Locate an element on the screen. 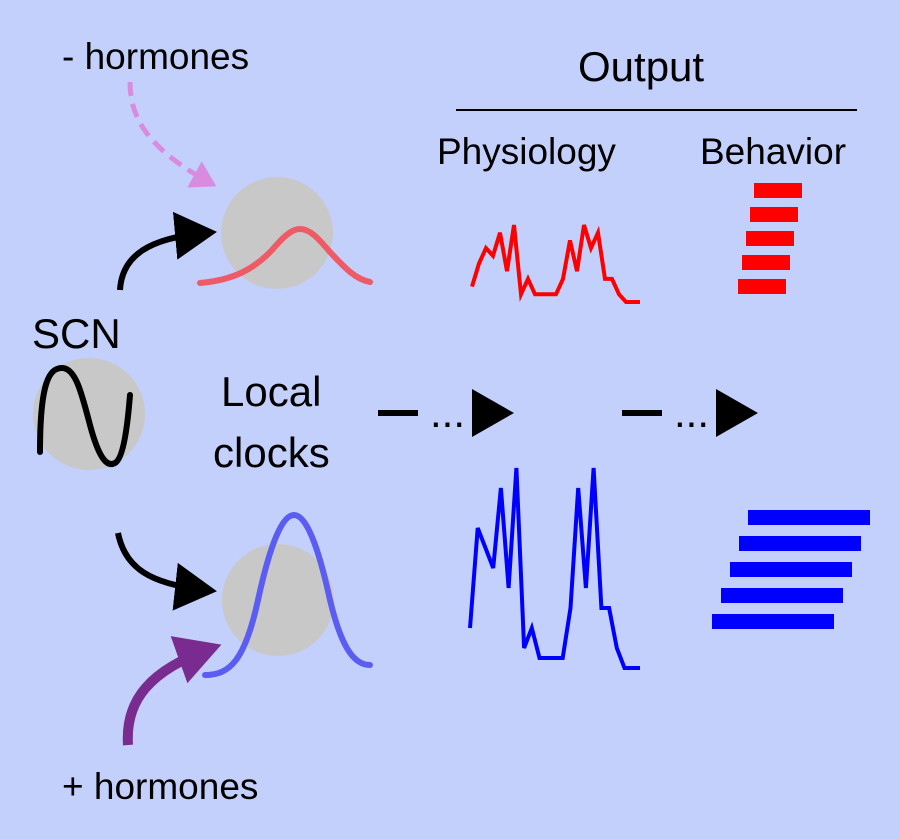 The image size is (900, 839). plus-hormones-arrow is located at coordinates (172, 691).